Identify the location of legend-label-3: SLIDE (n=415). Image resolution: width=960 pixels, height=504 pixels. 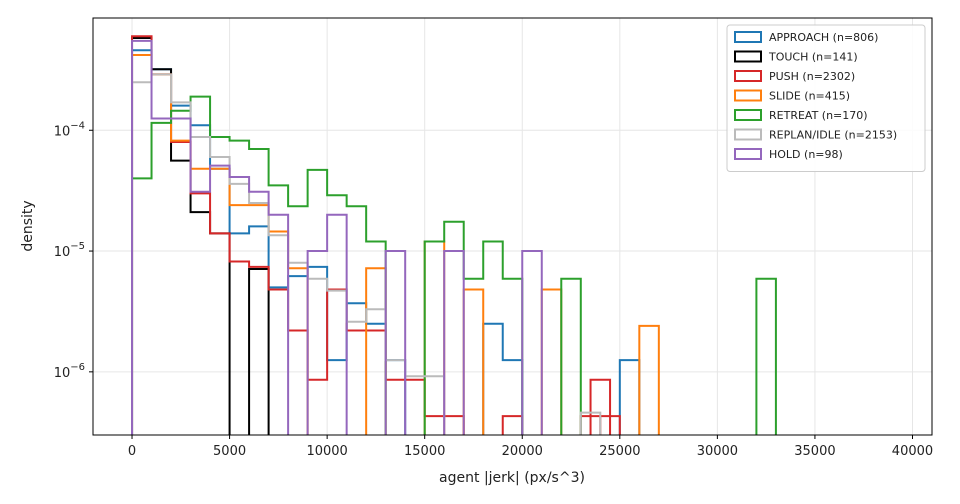
(809, 96).